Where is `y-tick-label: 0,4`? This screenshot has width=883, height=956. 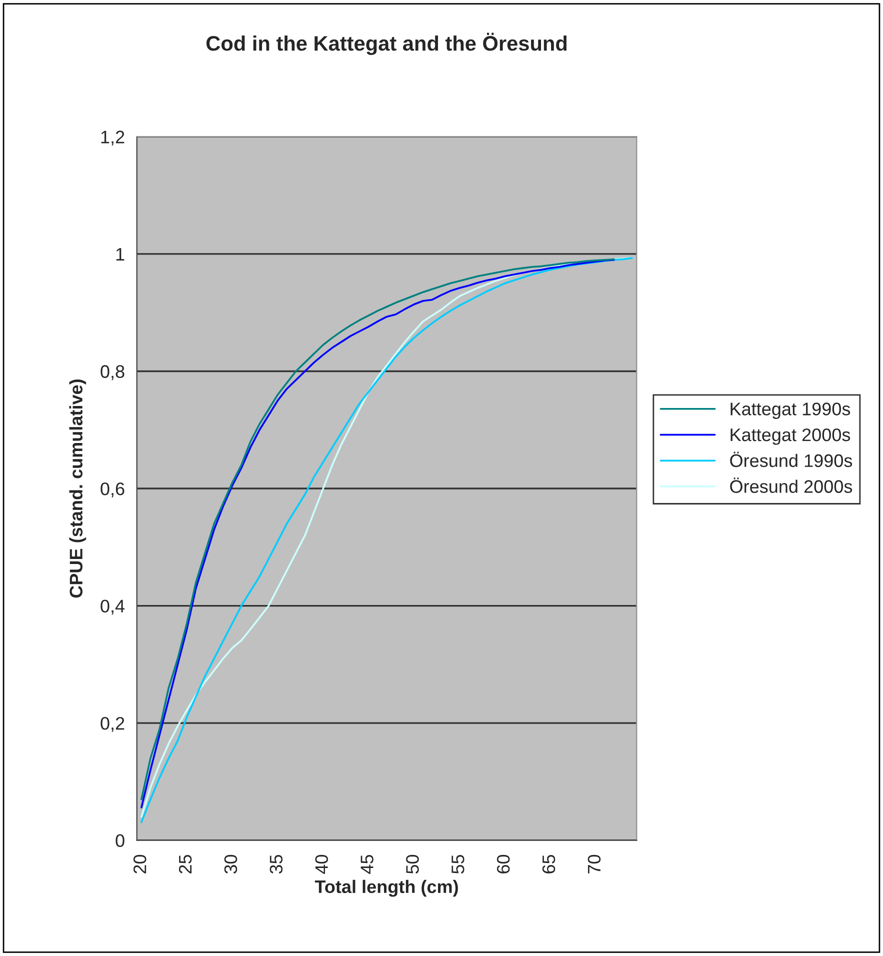
y-tick-label: 0,4 is located at coordinates (112, 607).